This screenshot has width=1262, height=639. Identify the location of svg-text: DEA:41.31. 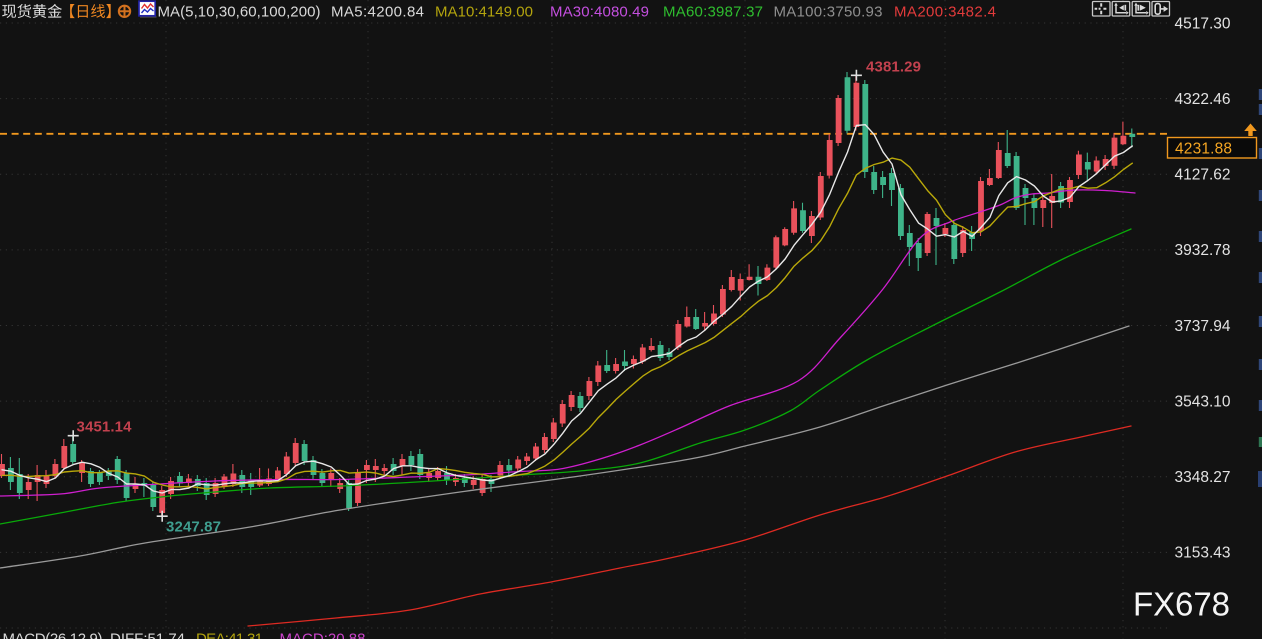
(229, 635).